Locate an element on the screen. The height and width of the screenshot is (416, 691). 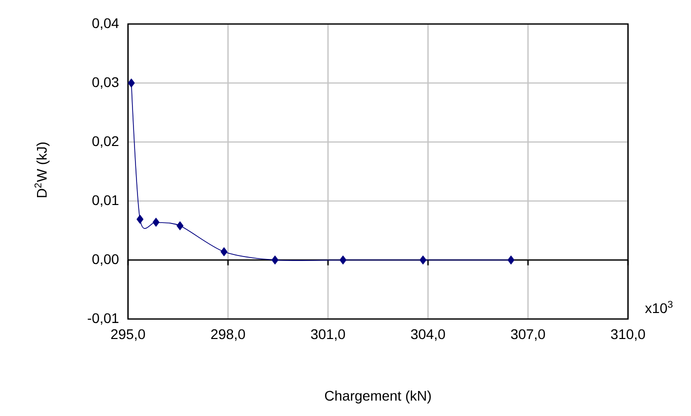
x-tick-label: 307,0 is located at coordinates (528, 335).